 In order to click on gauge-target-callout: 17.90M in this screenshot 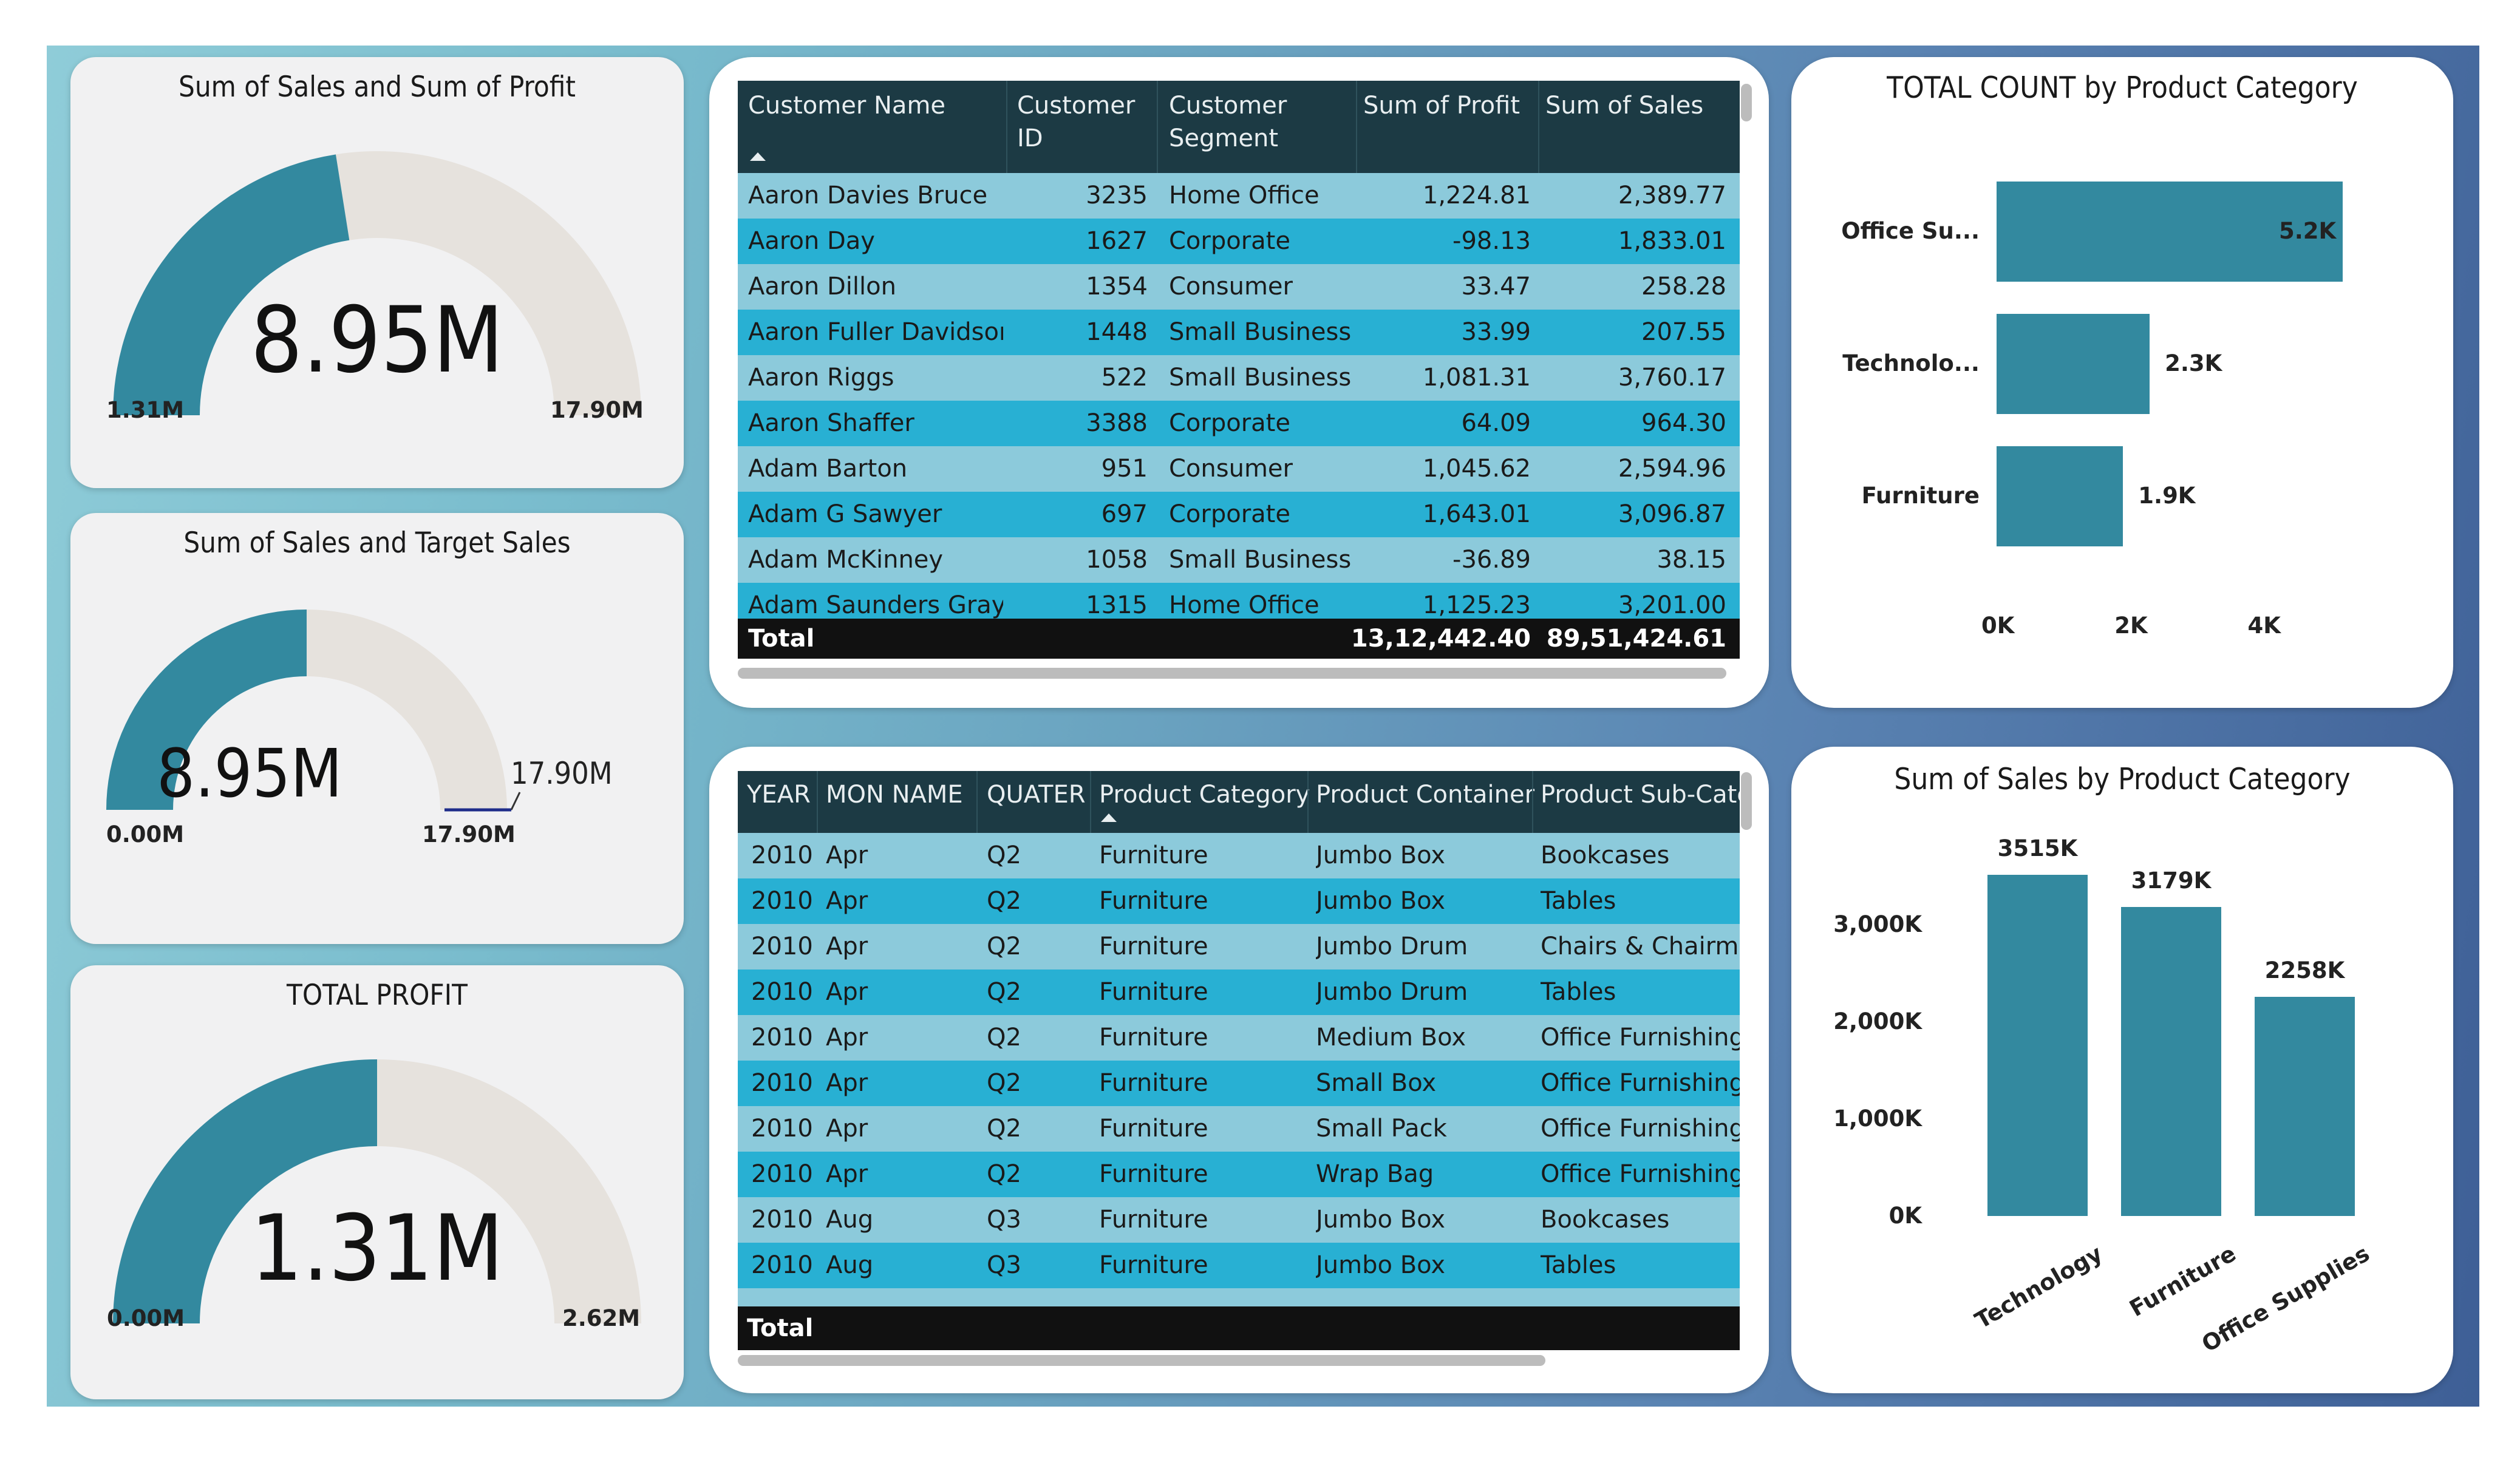, I will do `click(562, 773)`.